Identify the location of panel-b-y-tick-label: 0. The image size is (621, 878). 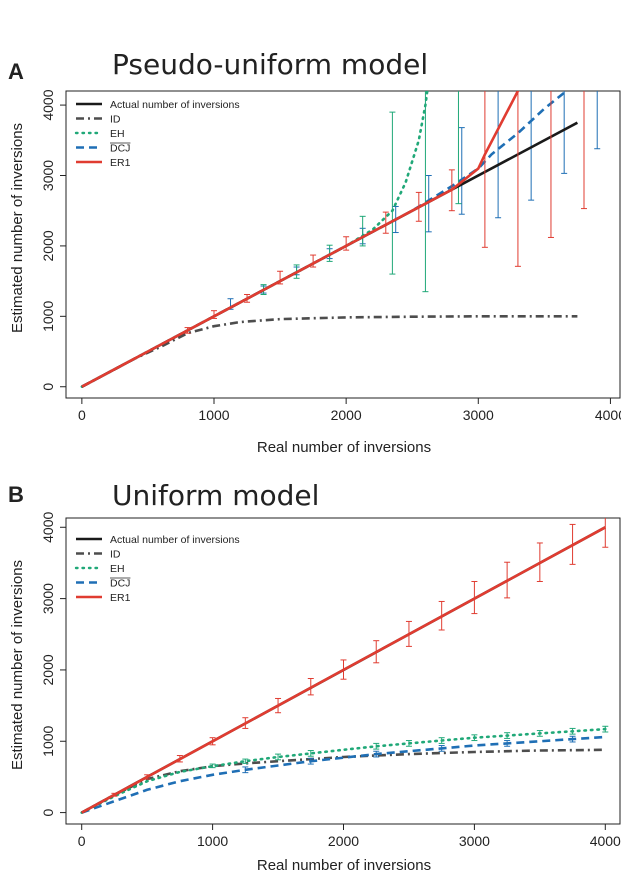
(48, 812).